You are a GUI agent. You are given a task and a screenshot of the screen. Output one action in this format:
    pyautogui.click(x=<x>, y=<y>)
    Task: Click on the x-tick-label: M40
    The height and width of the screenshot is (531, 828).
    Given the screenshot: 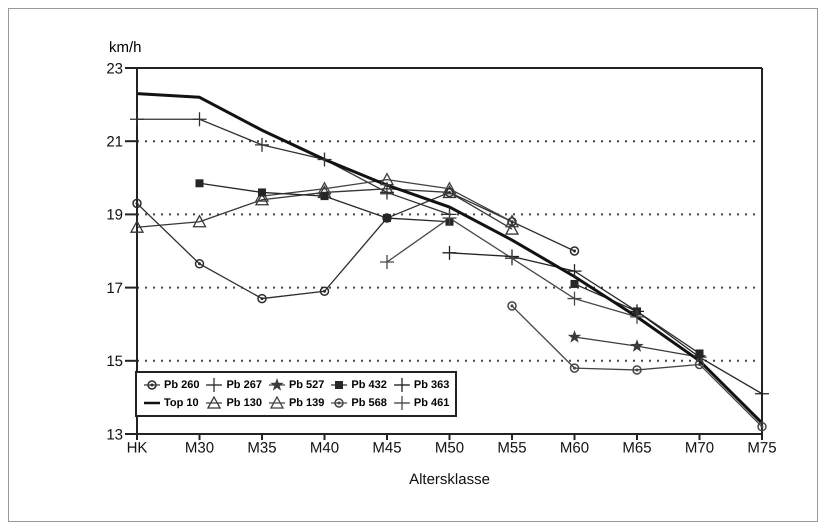 What is the action you would take?
    pyautogui.click(x=325, y=448)
    